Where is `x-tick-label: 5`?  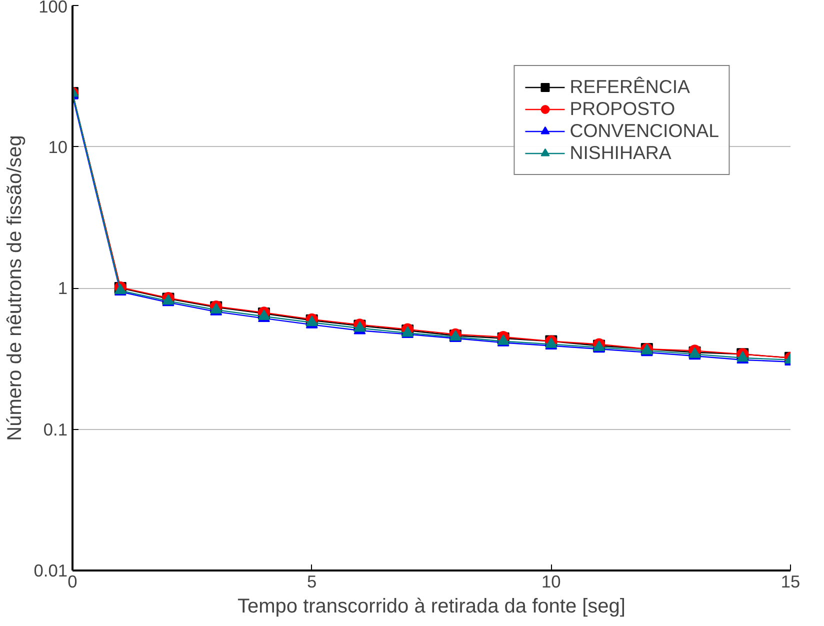 x-tick-label: 5 is located at coordinates (312, 582).